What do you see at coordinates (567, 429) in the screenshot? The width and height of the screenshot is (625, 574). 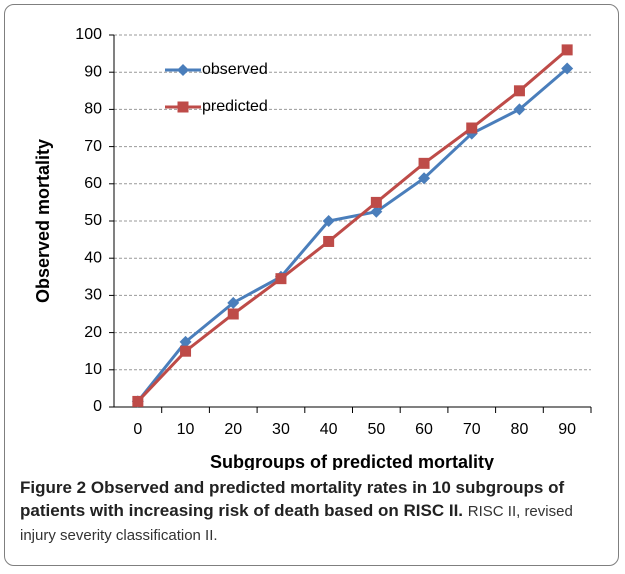 I see `x-tick-label: 90` at bounding box center [567, 429].